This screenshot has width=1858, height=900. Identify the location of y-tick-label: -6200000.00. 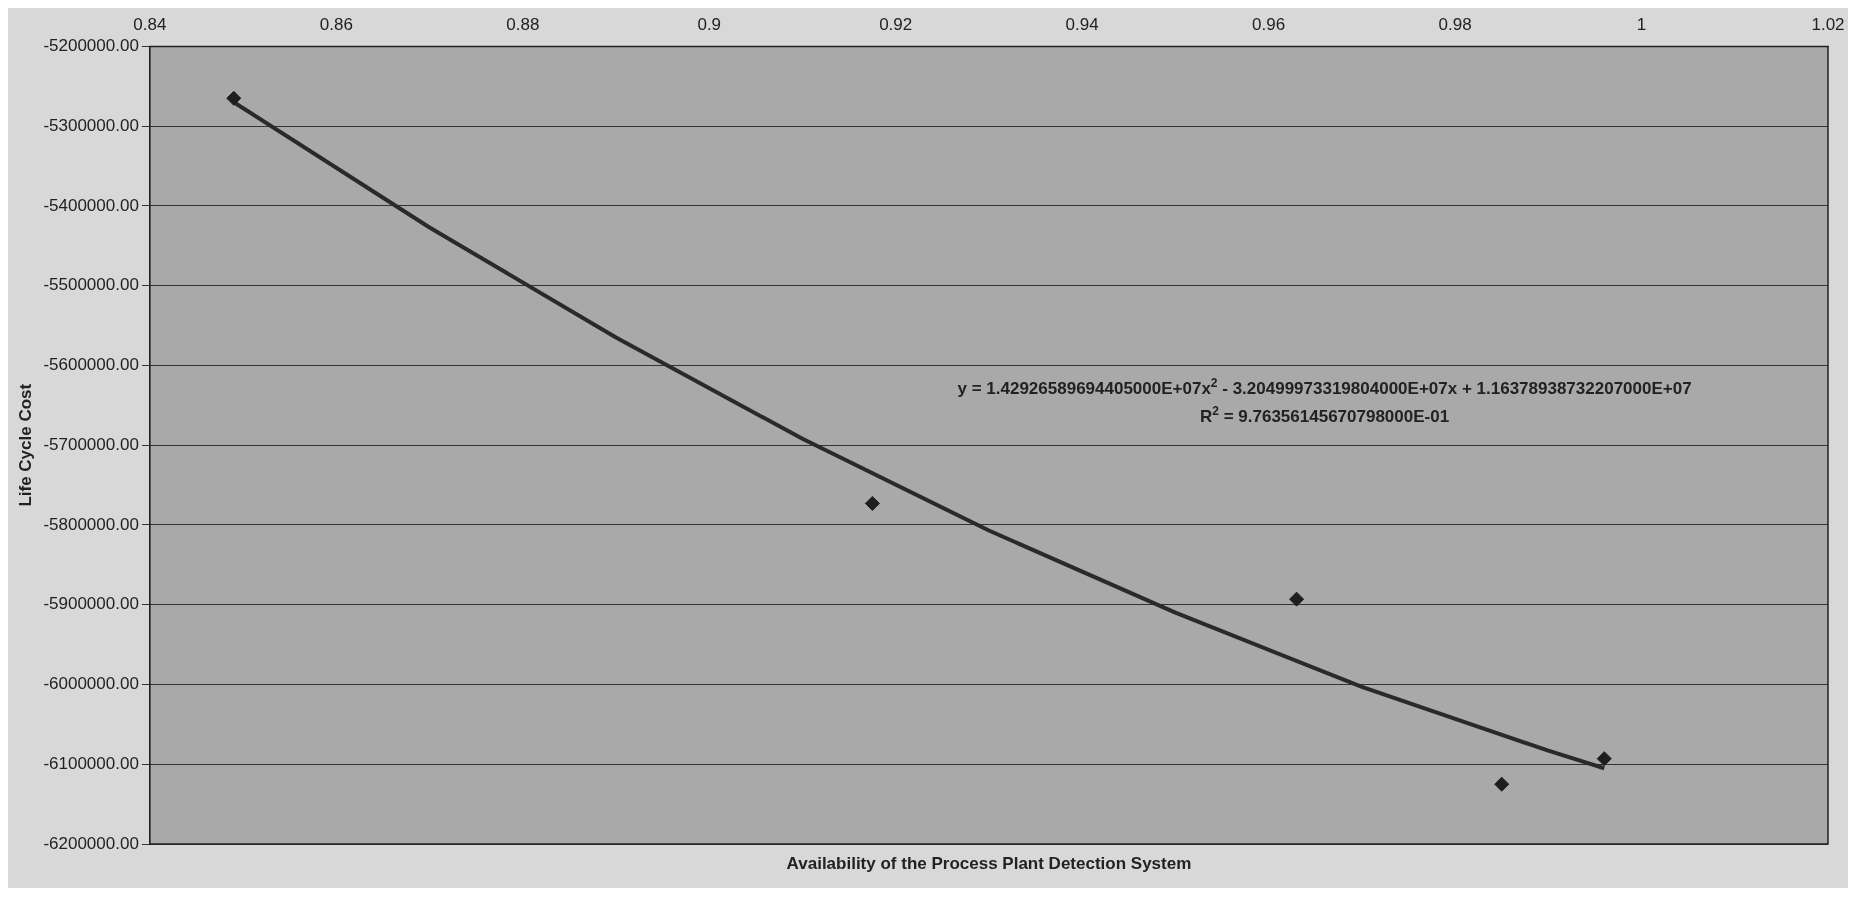
(91, 843).